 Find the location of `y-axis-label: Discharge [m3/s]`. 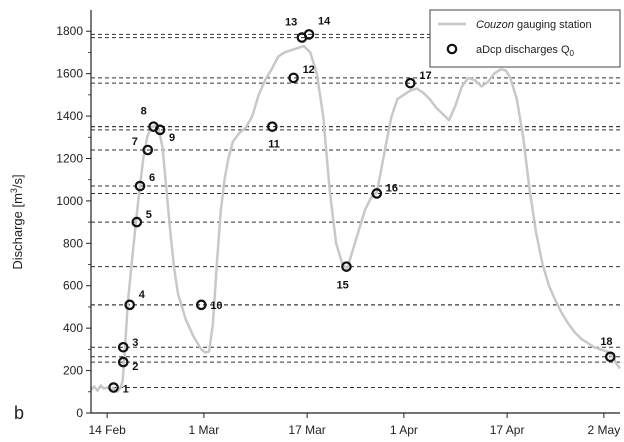

y-axis-label: Discharge [m3/s] is located at coordinates (17, 221).